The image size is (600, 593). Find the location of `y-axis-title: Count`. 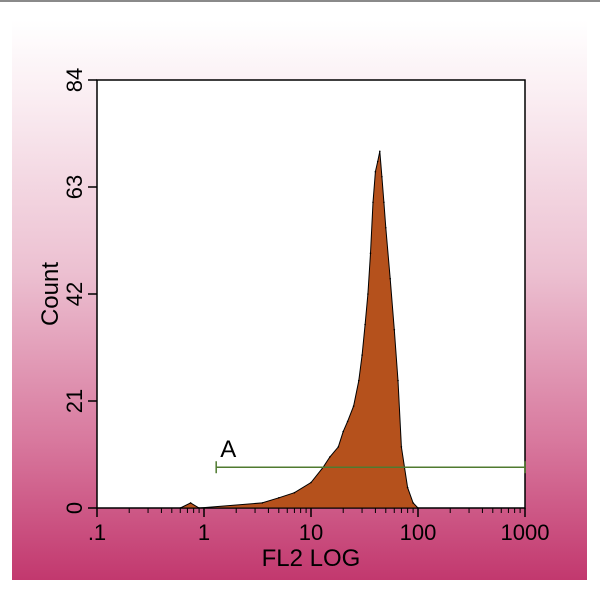

y-axis-title: Count is located at coordinates (50, 294).